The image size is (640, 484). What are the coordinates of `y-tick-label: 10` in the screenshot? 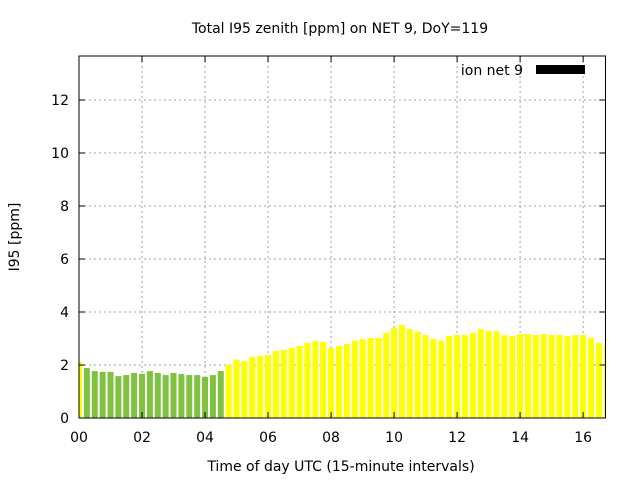 It's located at (60, 154).